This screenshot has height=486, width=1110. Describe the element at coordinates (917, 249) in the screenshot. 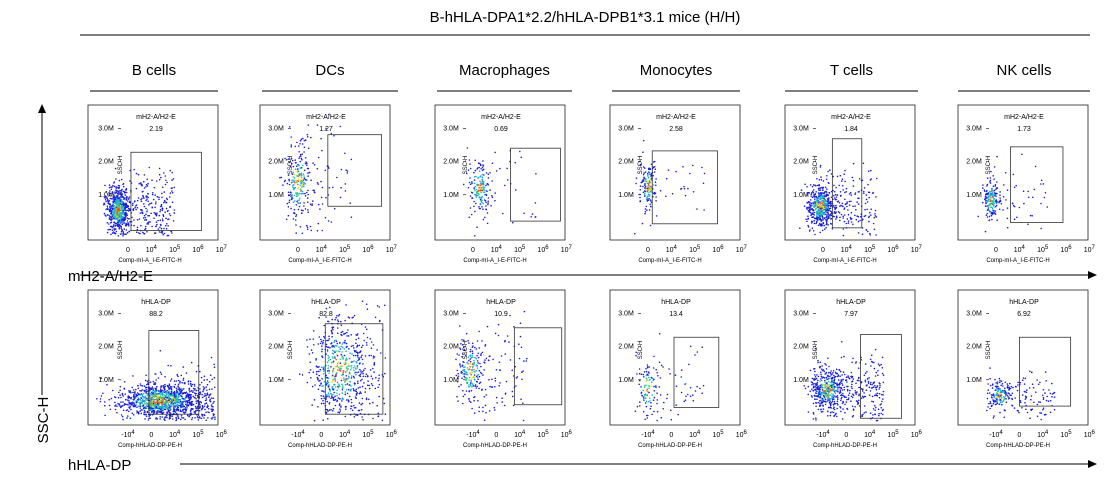

I see `x-tick-label: 107` at that location.